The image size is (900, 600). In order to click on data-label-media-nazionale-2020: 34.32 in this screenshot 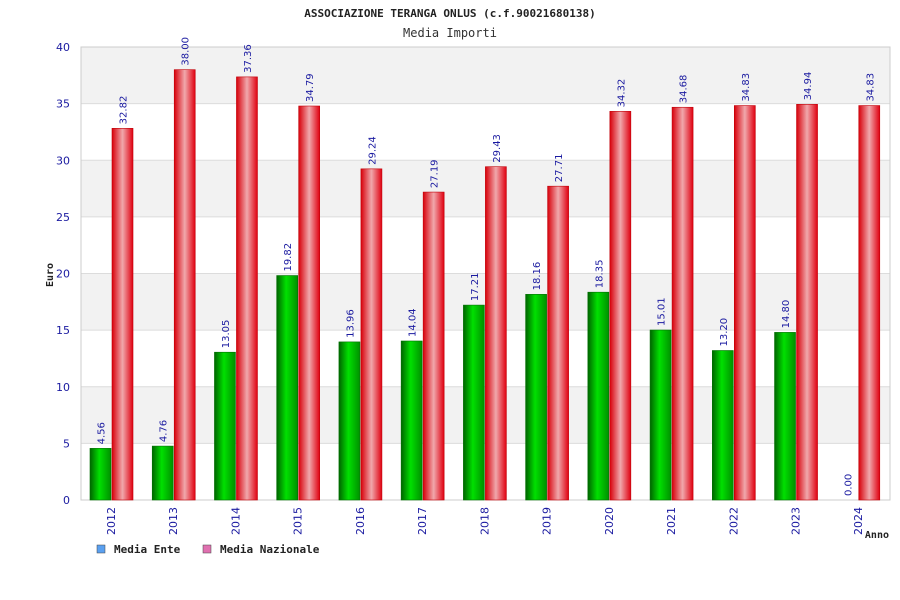, I will do `click(621, 93)`.